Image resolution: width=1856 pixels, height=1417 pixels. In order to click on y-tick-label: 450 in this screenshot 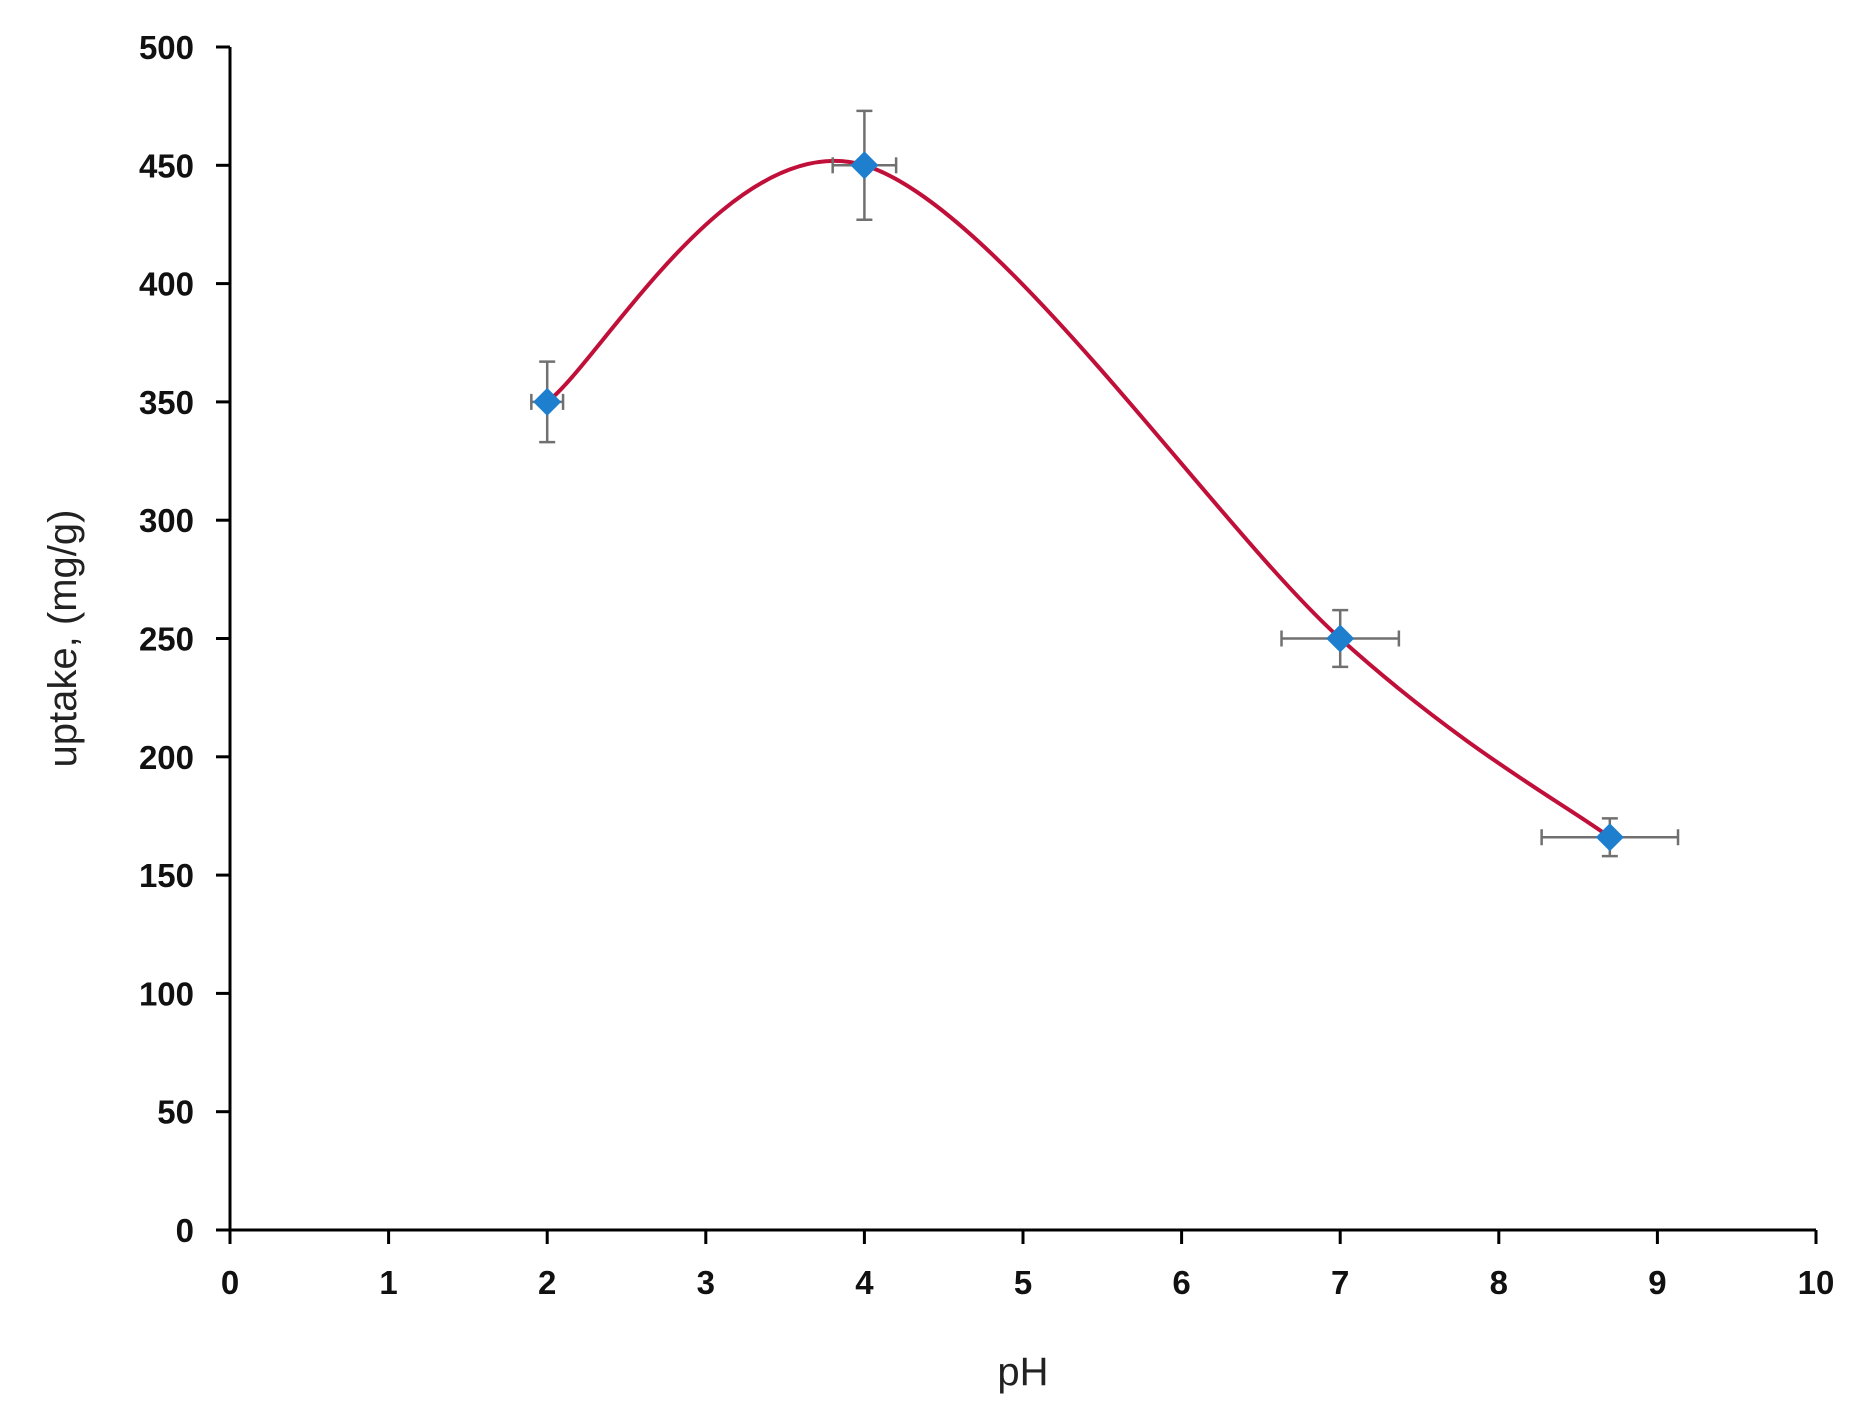, I will do `click(166, 165)`.